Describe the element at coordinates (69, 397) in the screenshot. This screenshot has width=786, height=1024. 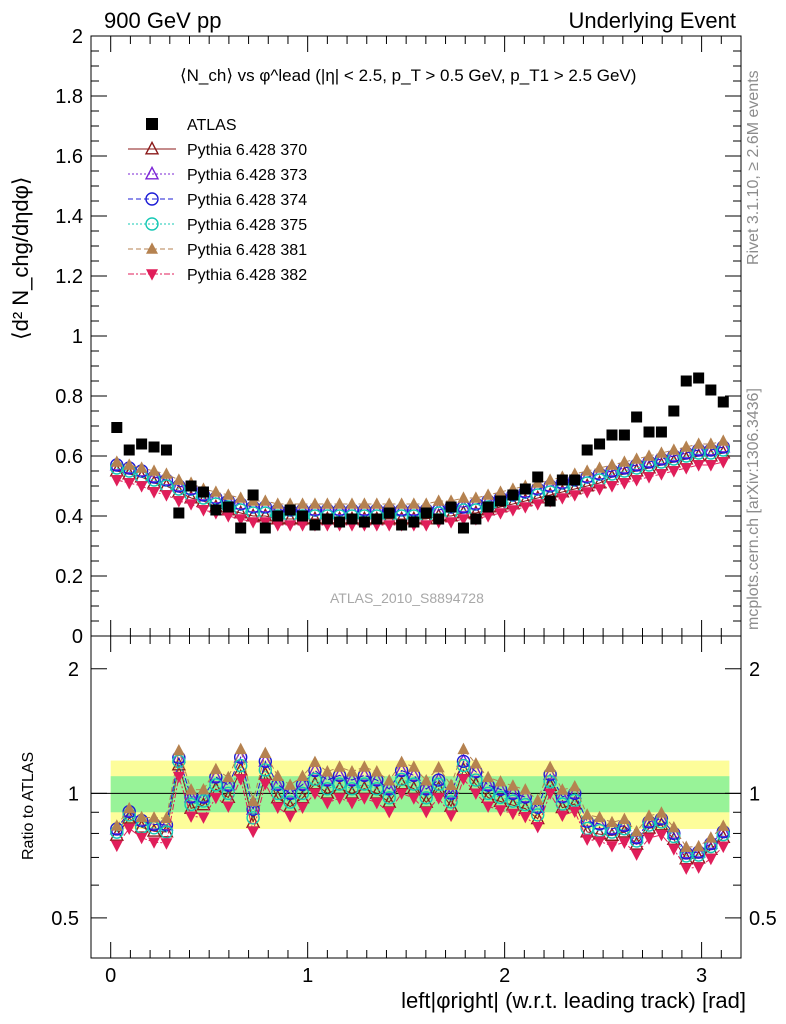
I see `main-y-tick-label: 0.8` at that location.